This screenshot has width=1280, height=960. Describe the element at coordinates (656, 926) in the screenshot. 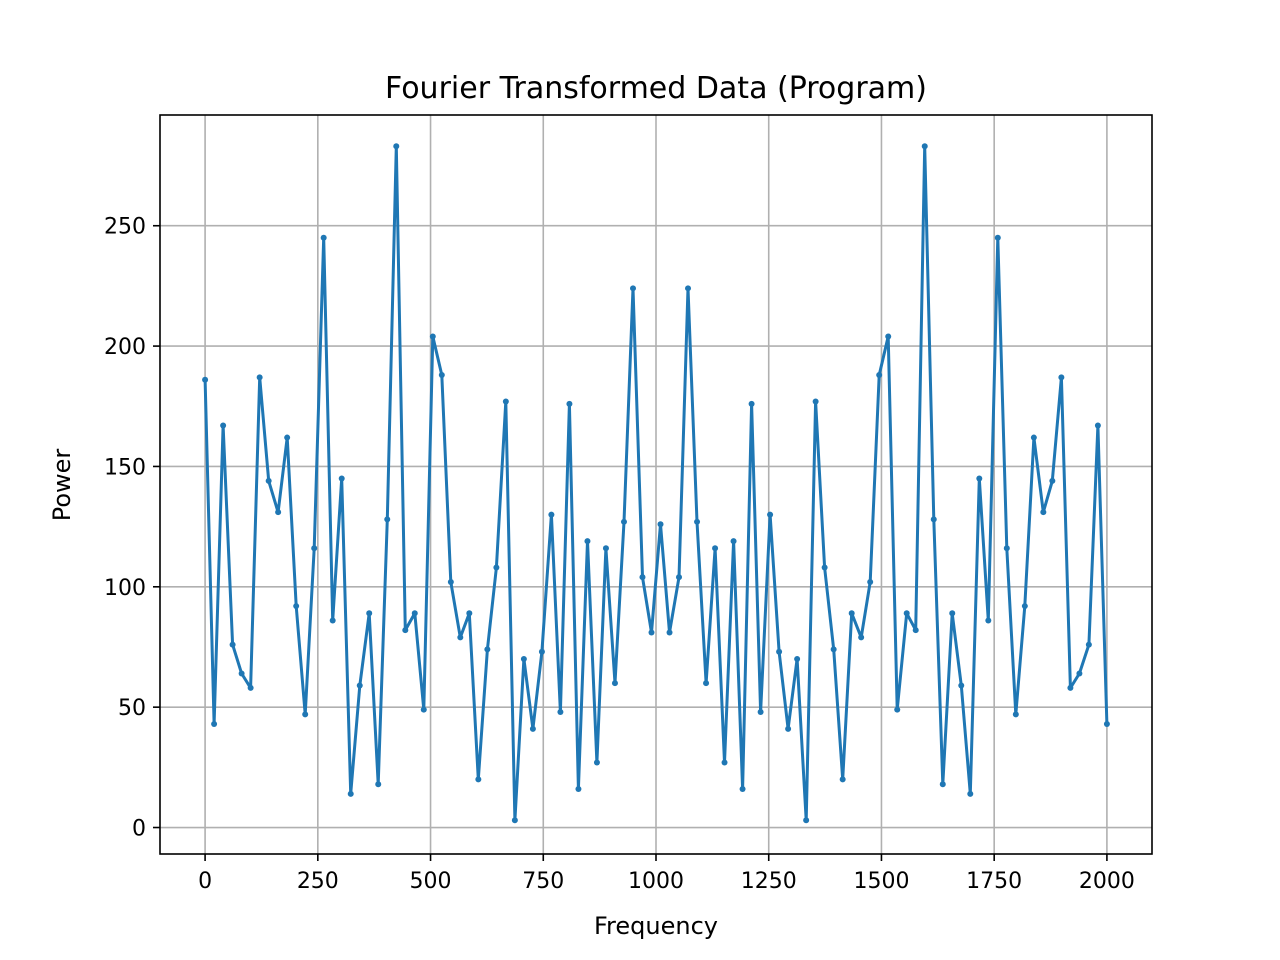

I see `x-axis-label: Frequency` at that location.